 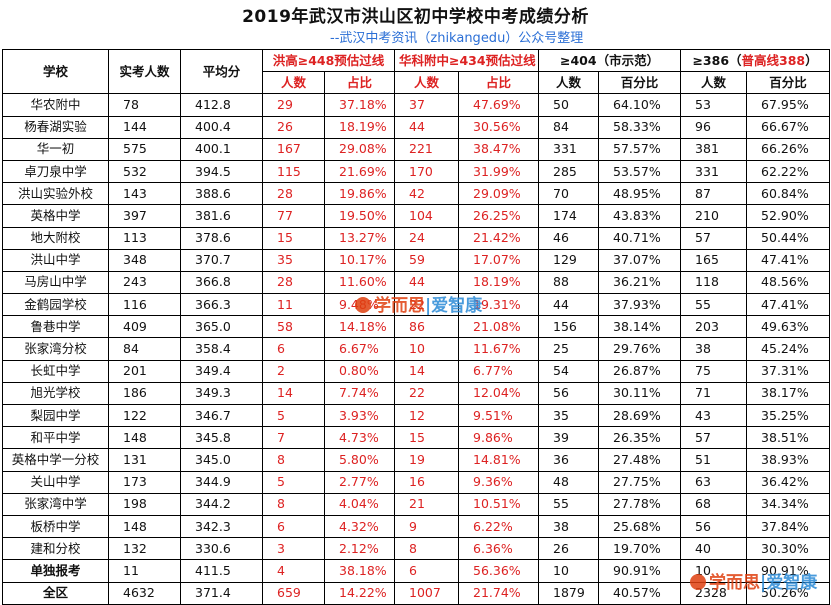 I want to click on huake-ratio-cell: 6.36%, so click(x=499, y=549).